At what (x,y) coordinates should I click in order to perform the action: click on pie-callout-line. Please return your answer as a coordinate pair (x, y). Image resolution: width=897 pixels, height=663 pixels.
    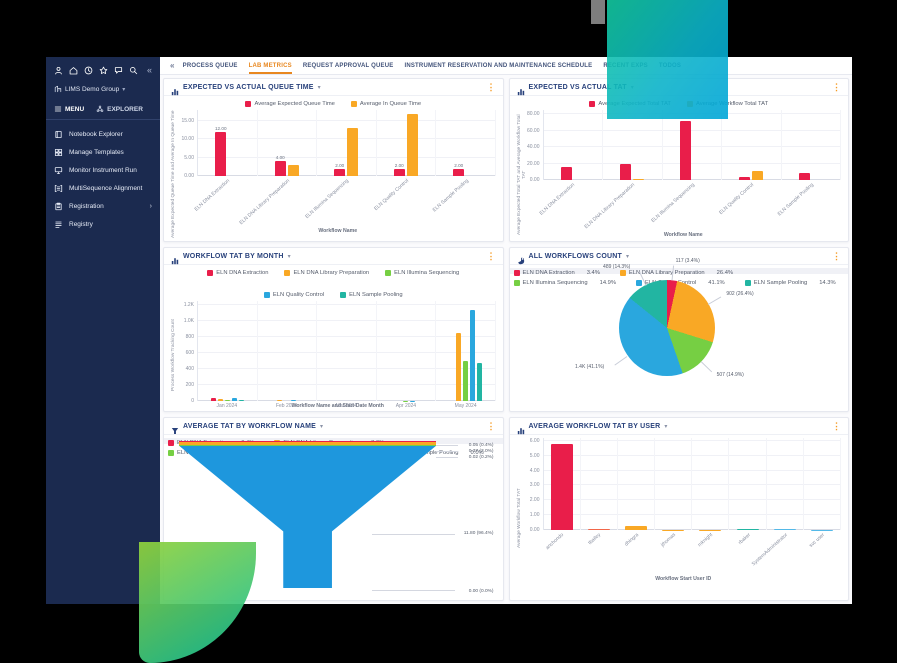
    Looking at the image, I should click on (643, 278).